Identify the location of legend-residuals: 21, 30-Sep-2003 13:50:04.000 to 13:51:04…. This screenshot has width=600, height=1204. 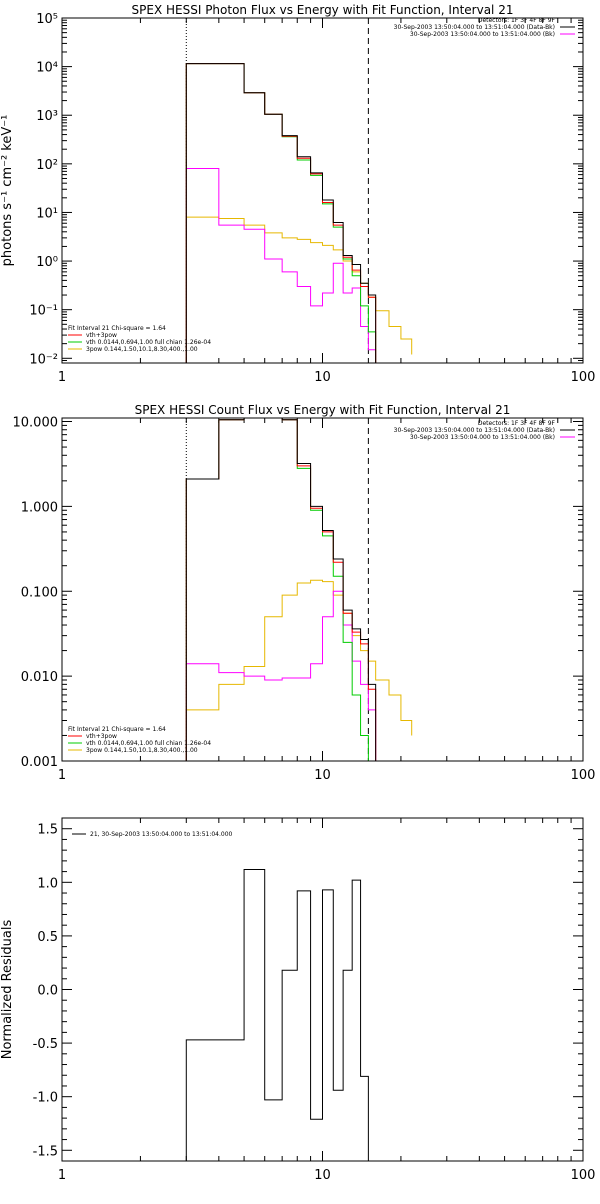
(152, 834).